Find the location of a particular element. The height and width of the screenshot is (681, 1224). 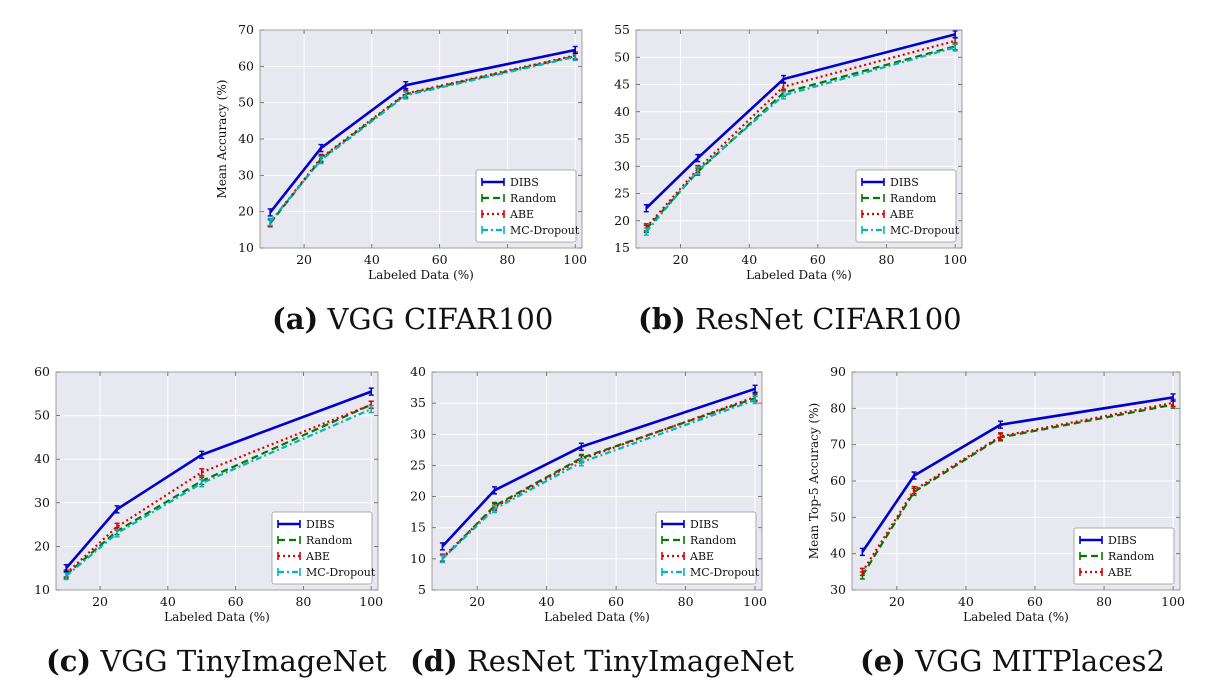

y-tick-label: 25 is located at coordinates (418, 464).